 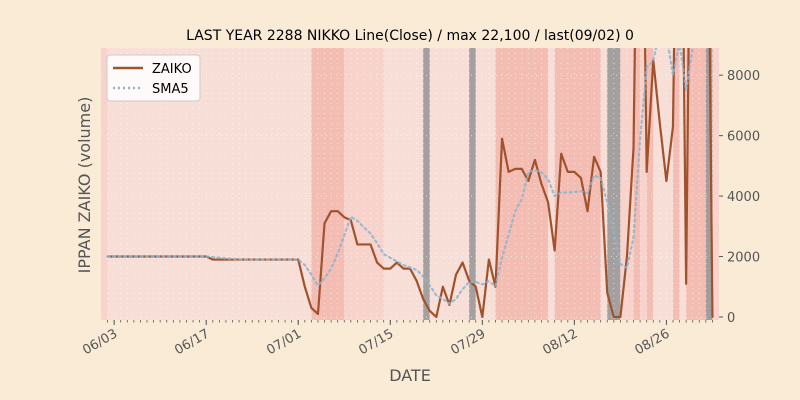 What do you see at coordinates (743, 197) in the screenshot?
I see `y-tick-label-2: 4000` at bounding box center [743, 197].